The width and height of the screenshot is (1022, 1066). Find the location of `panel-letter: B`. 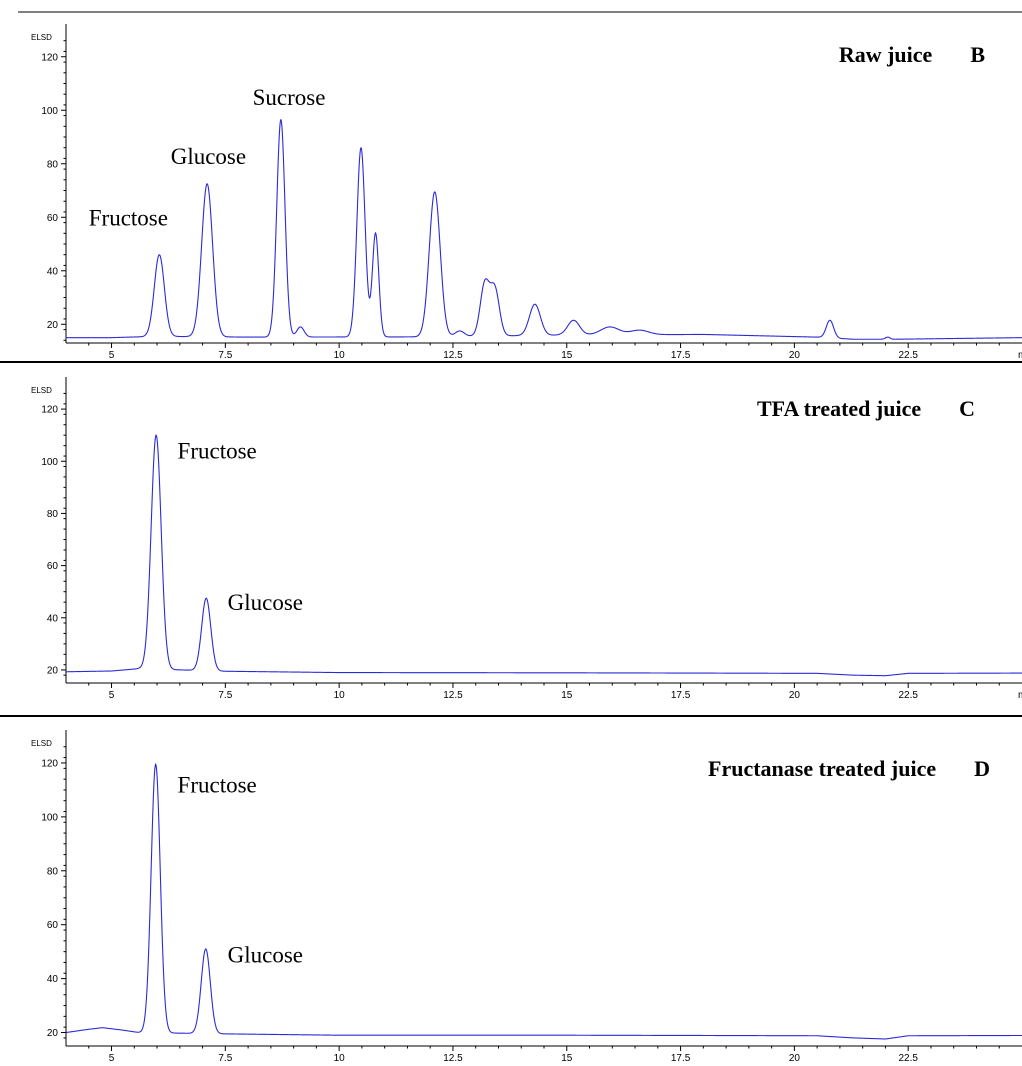

panel-letter: B is located at coordinates (977, 54).